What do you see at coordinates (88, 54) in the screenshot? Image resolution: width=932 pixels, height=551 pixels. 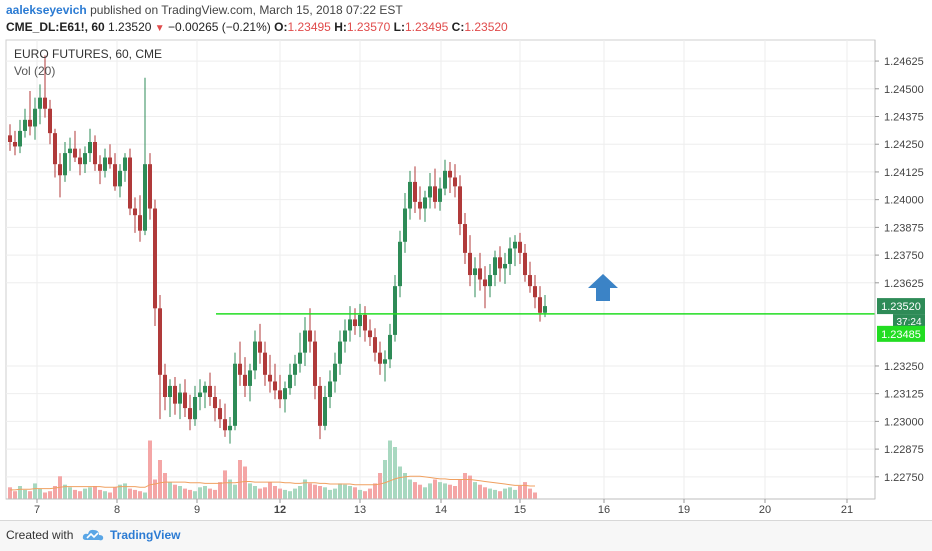 I see `chart-title: EURO FUTURES, 60, CME` at bounding box center [88, 54].